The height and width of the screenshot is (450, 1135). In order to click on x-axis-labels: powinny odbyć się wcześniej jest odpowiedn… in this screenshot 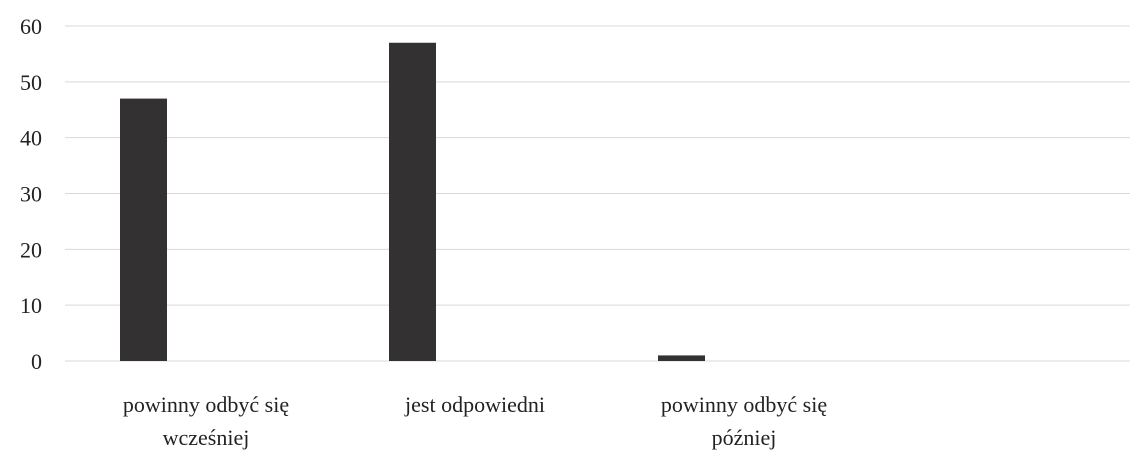, I will do `click(475, 421)`.